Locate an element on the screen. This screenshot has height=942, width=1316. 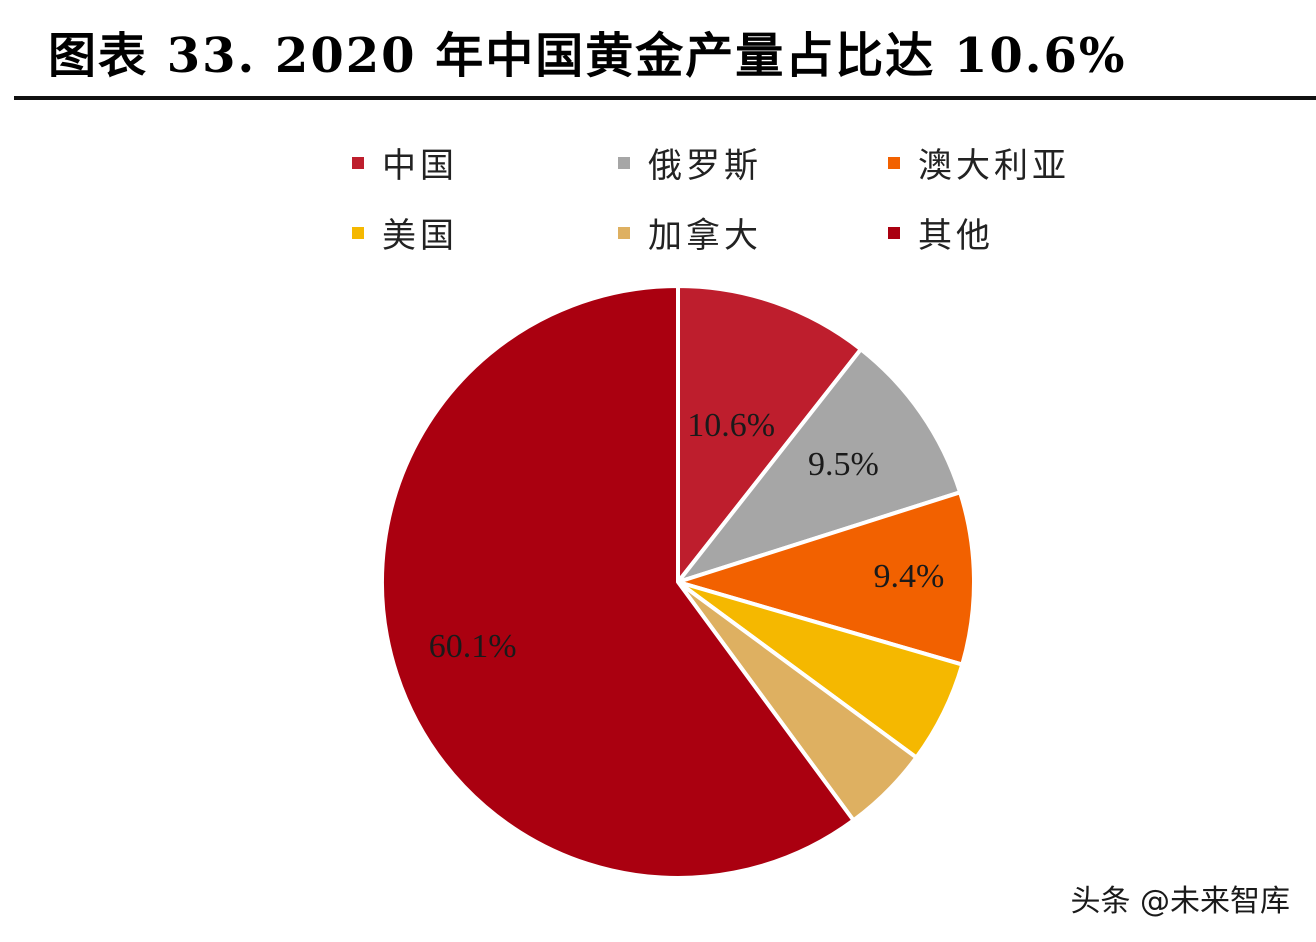
legend-label: 其他 is located at coordinates (956, 236).